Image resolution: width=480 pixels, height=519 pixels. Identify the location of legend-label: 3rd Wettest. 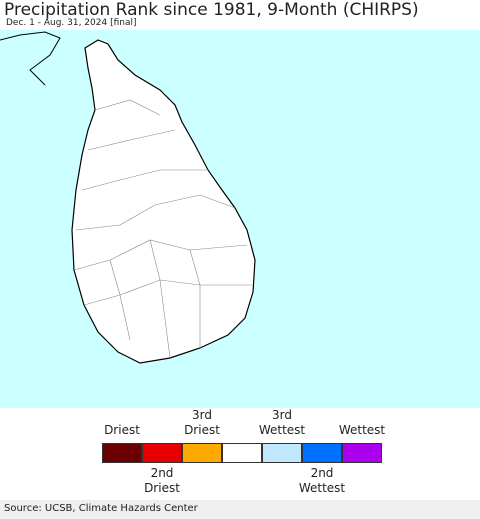
(282, 422).